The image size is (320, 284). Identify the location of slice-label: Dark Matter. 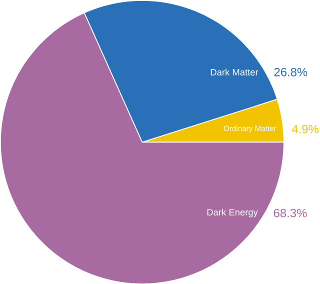
(234, 72).